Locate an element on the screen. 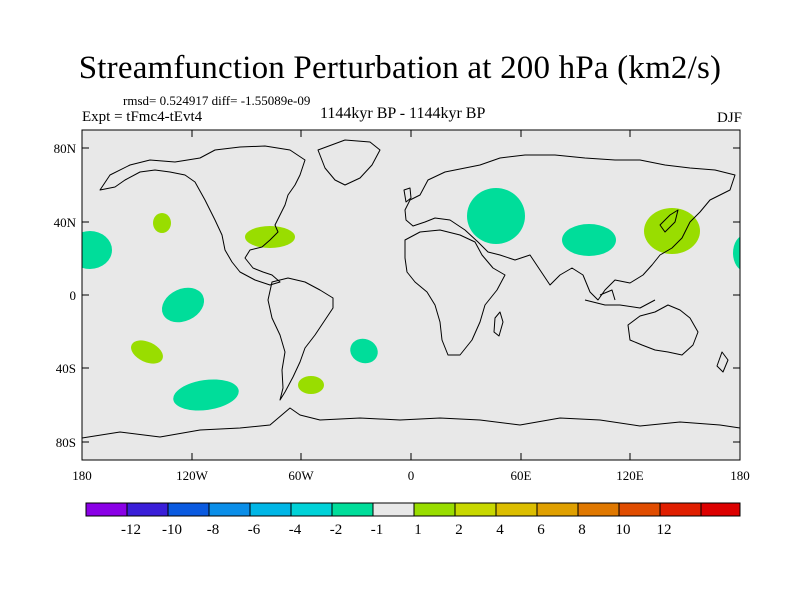 The height and width of the screenshot is (600, 800). season-label: DJF is located at coordinates (729, 118).